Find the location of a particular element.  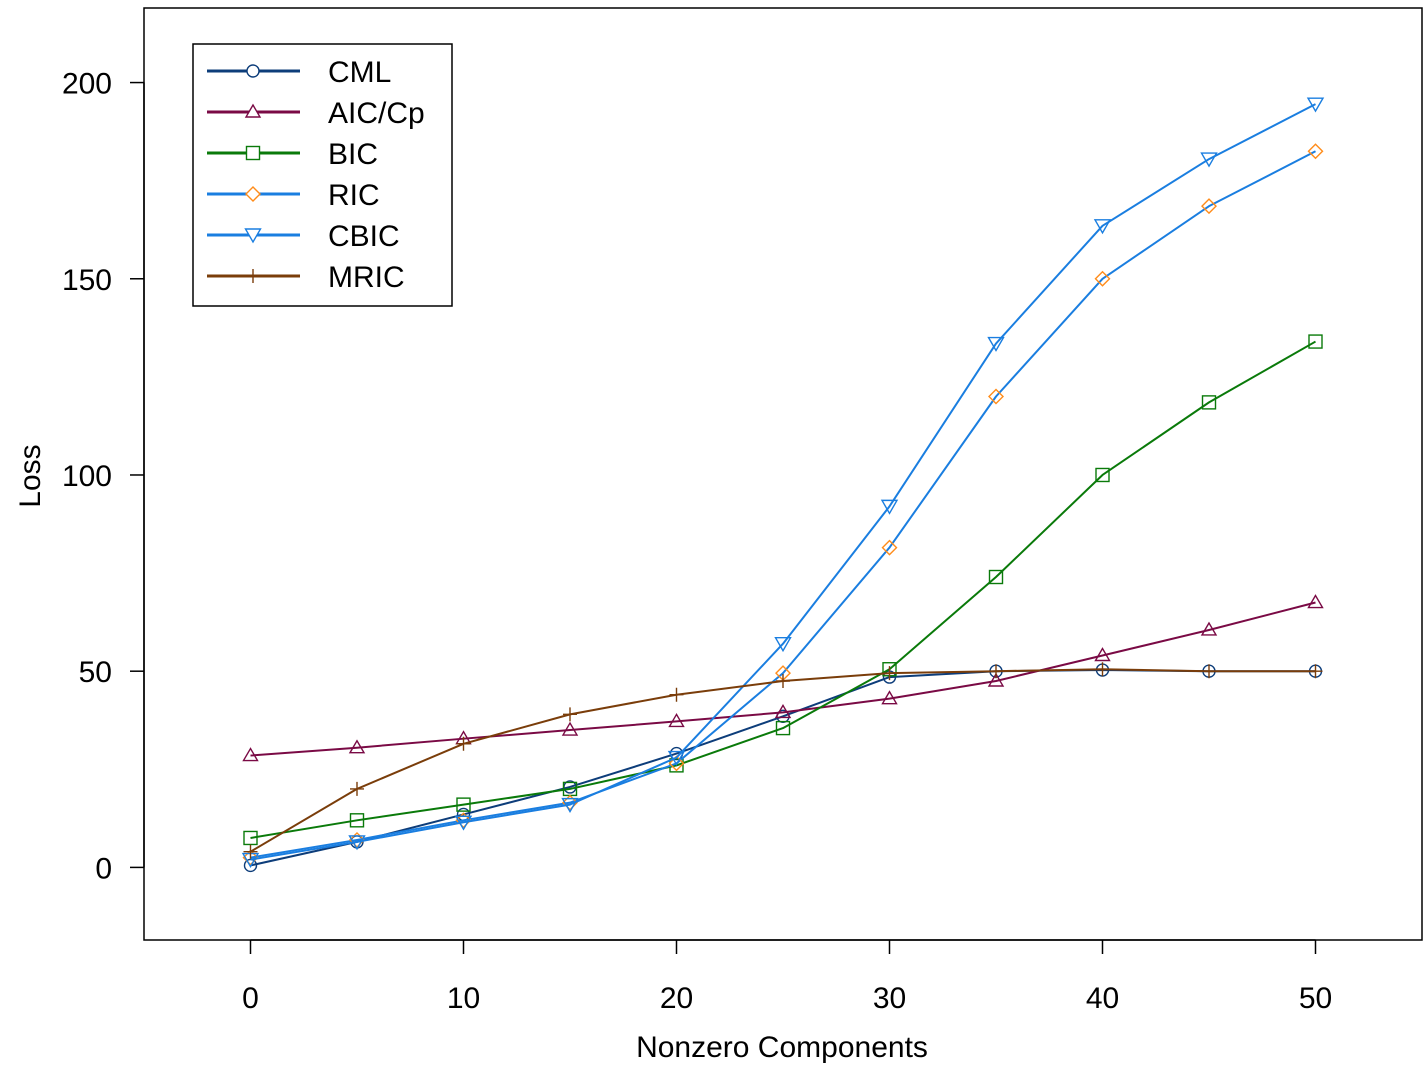

legend-item: AIC/Cp is located at coordinates (316, 113).